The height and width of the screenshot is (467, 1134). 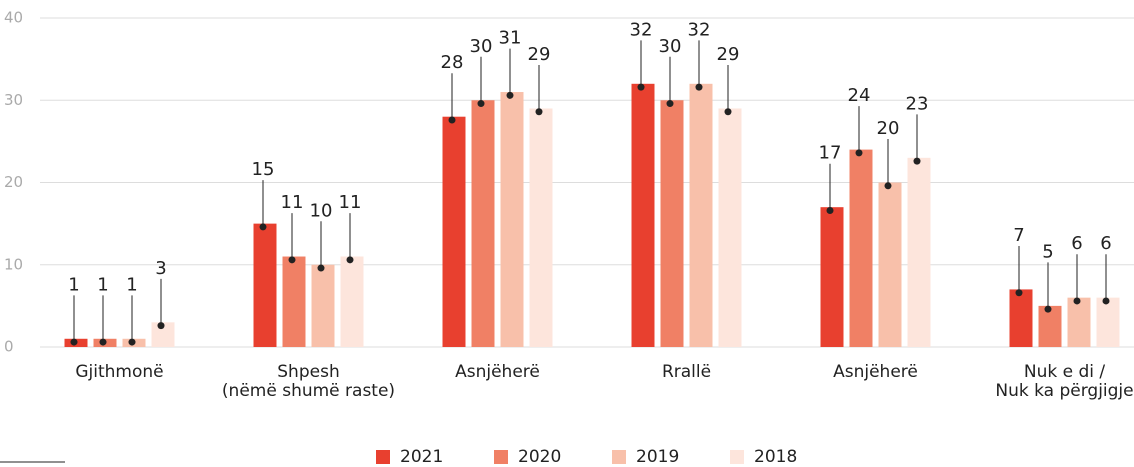 I want to click on y-tick-label: 20, so click(x=13, y=182).